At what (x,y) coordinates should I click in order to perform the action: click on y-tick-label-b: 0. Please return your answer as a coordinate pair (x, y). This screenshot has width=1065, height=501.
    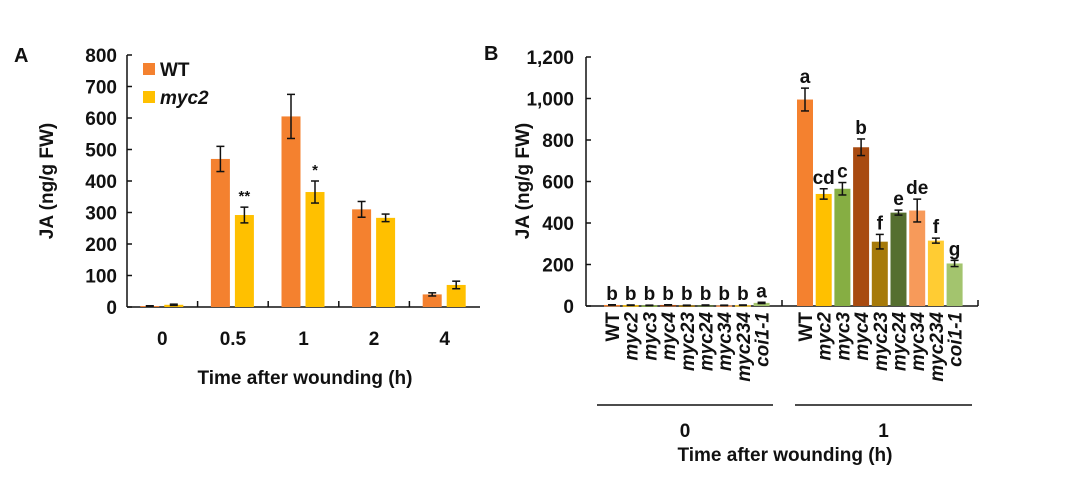
    Looking at the image, I should click on (568, 307).